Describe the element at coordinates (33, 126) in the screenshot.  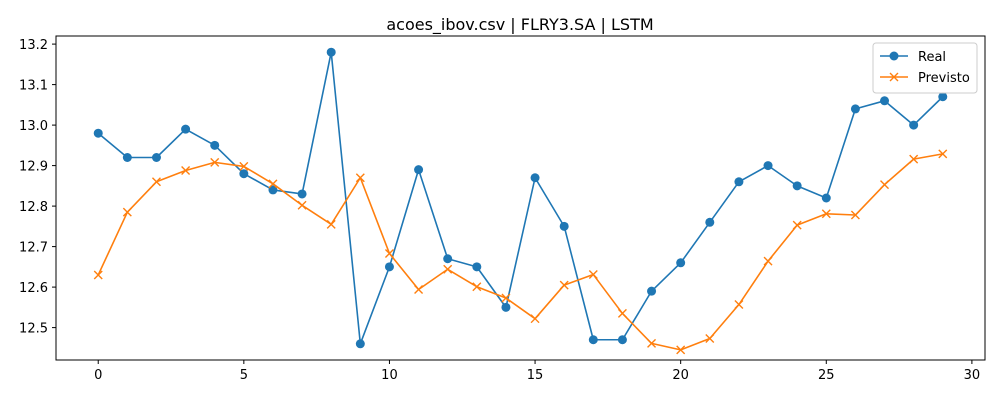
I see `y-tick-label: 13.0` at that location.